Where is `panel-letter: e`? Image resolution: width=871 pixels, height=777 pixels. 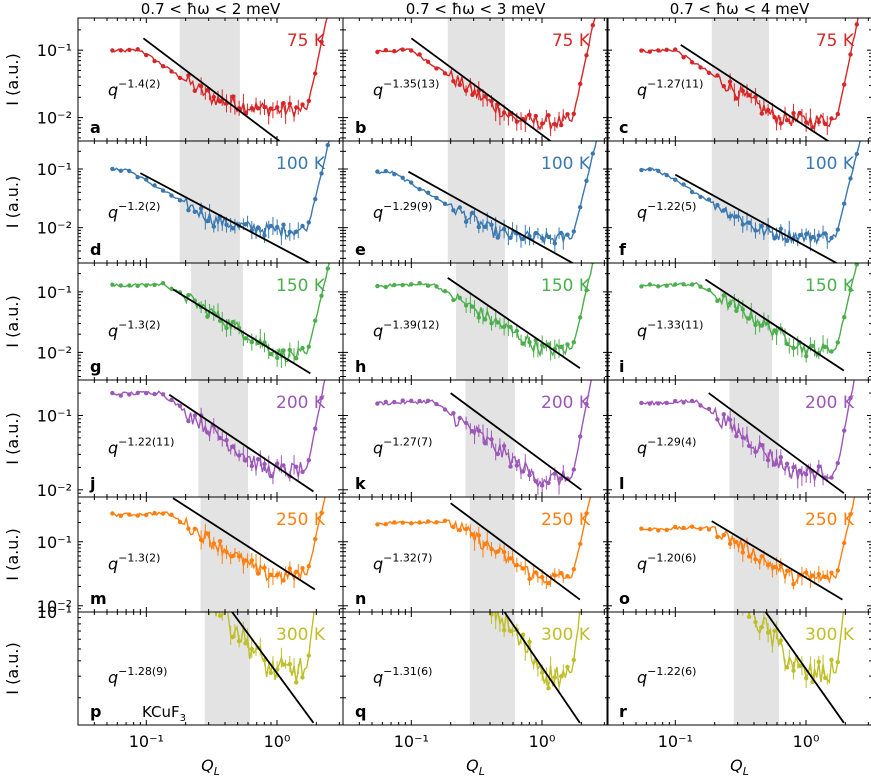 panel-letter: e is located at coordinates (360, 249).